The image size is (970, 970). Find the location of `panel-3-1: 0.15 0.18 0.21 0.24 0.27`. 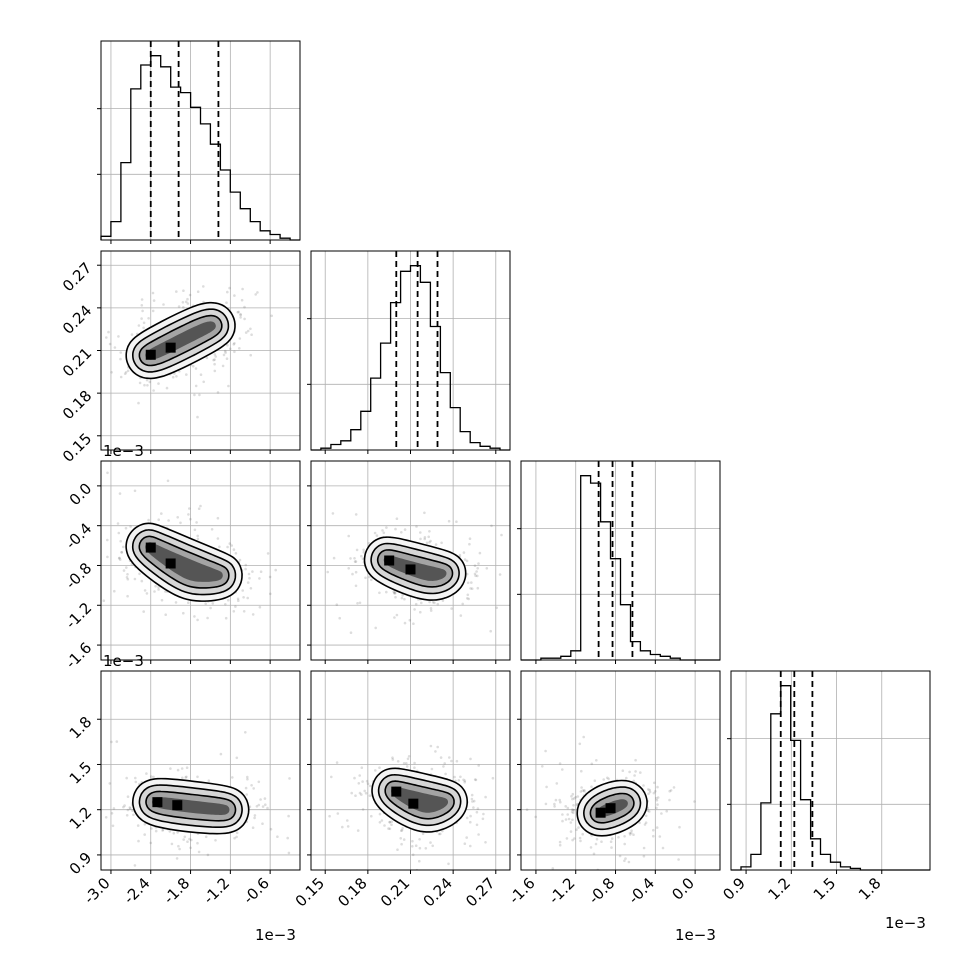

panel-3-1: 0.15 0.18 0.21 0.24 0.27 is located at coordinates (401, 790).